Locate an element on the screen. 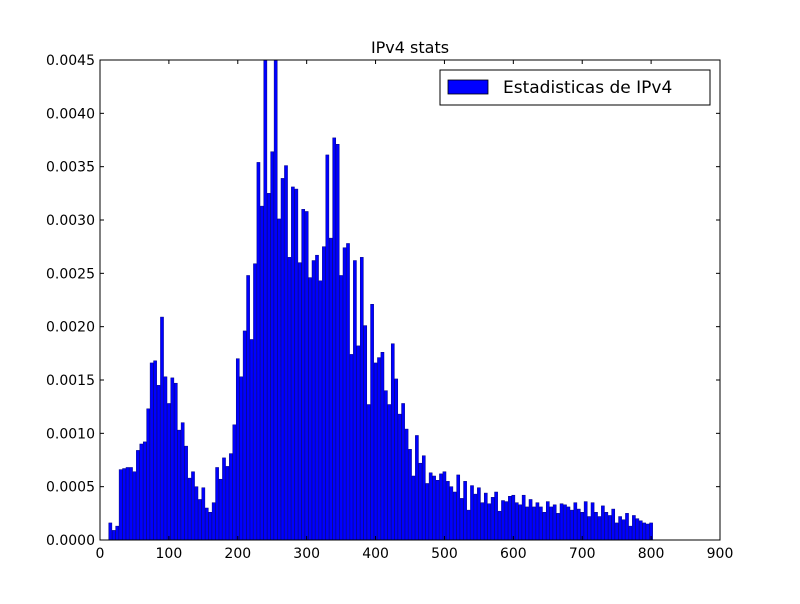 The width and height of the screenshot is (800, 604). y-tick-label: 0.0010 is located at coordinates (70, 434).